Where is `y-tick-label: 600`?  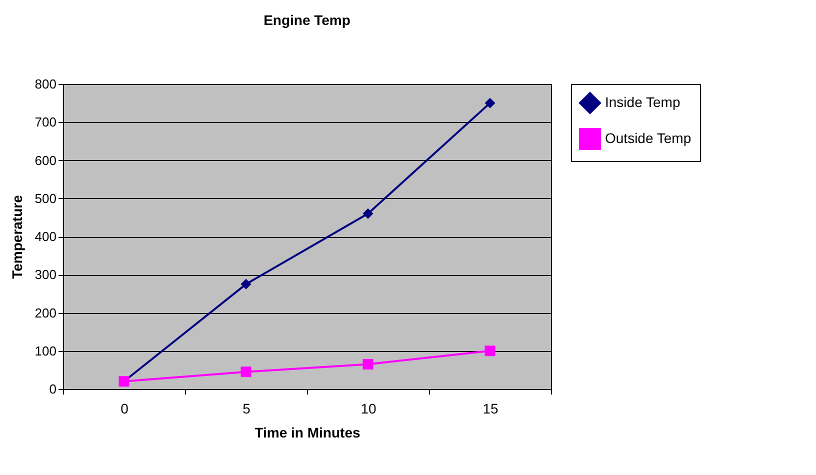
y-tick-label: 600 is located at coordinates (45, 160).